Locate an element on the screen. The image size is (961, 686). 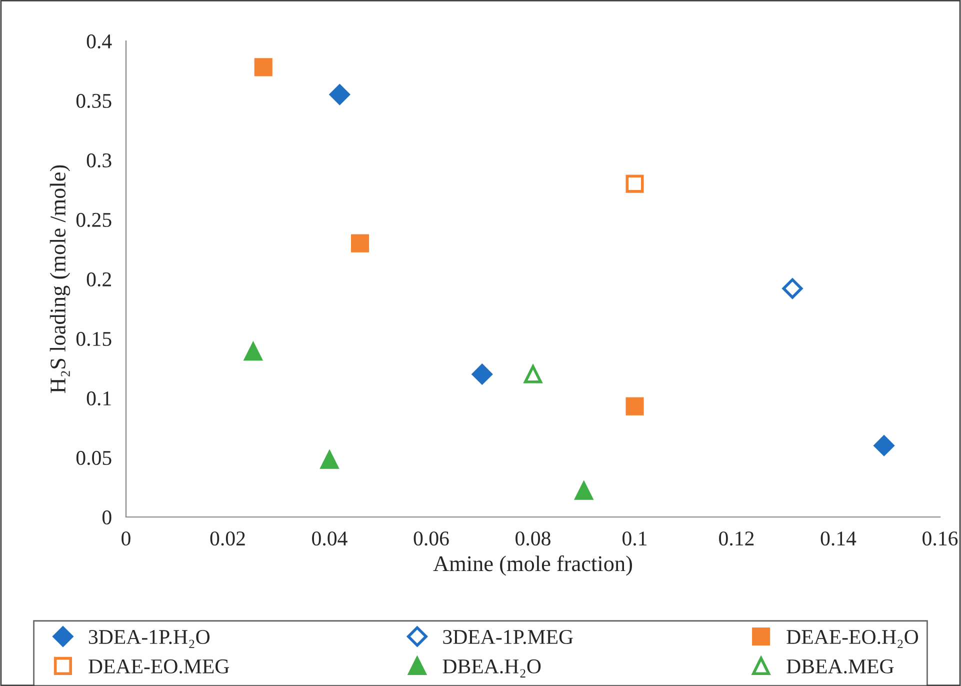
x-tick-label: 0.06 is located at coordinates (431, 538).